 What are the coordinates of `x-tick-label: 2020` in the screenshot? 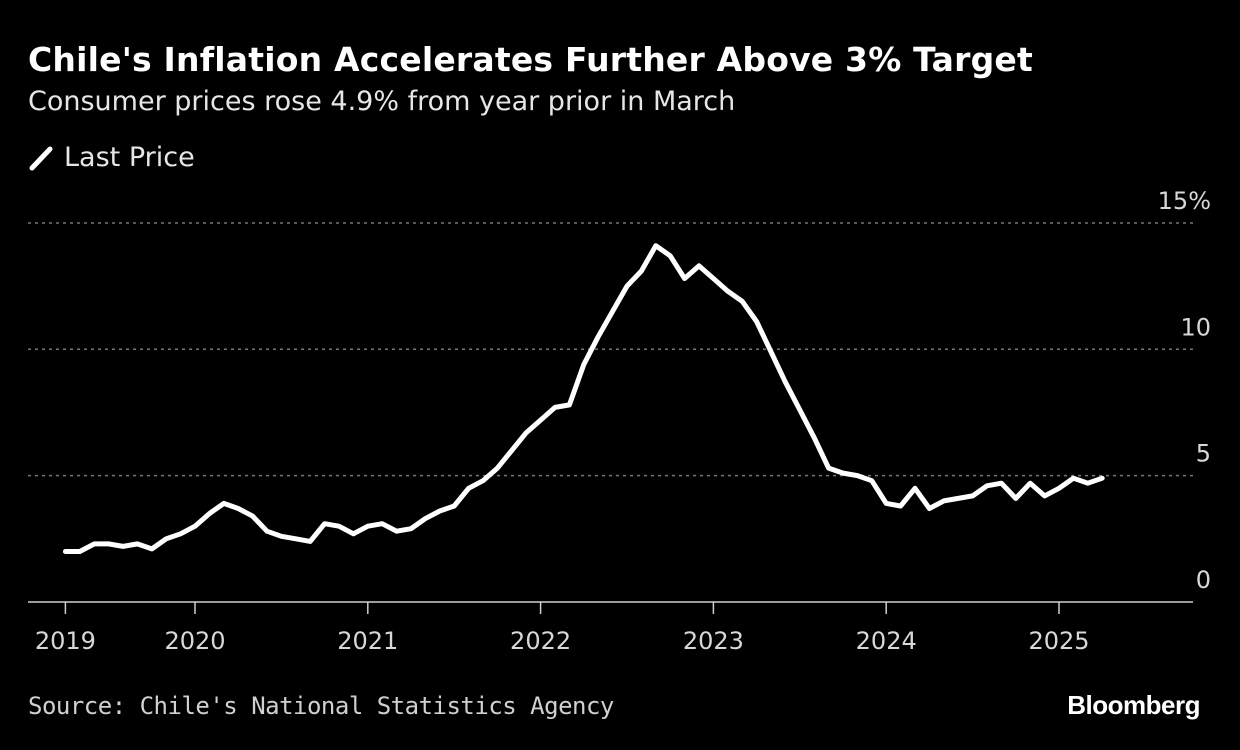 It's located at (194, 641).